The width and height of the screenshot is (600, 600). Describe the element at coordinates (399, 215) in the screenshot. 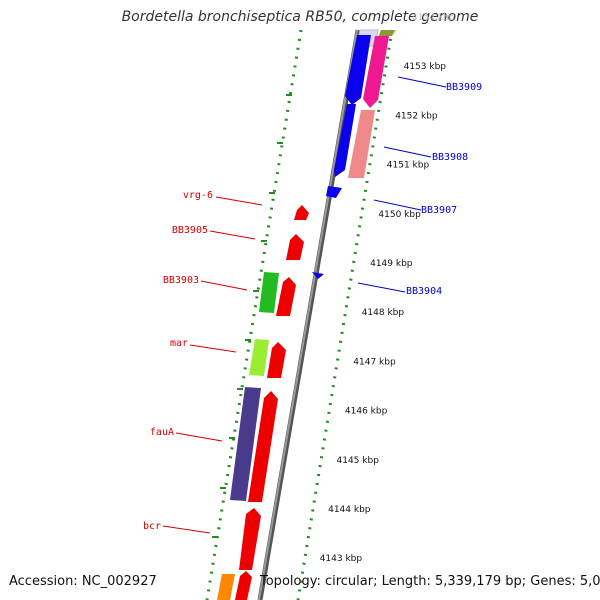

I see `tick-label-4150: 4150 kbp` at that location.